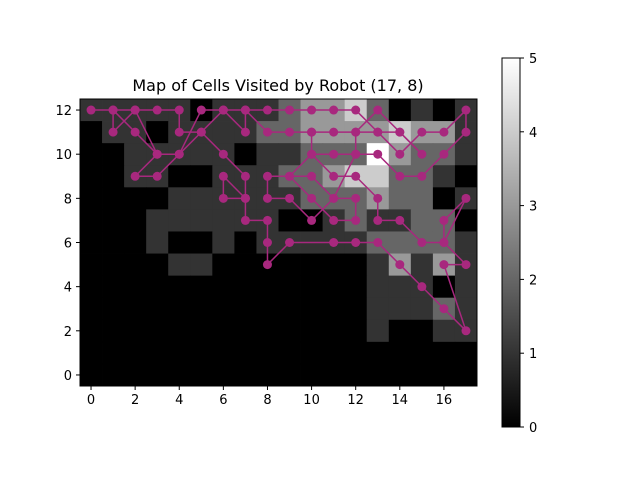 This screenshot has width=640, height=480. I want to click on y-tick-label: 8, so click(68, 199).